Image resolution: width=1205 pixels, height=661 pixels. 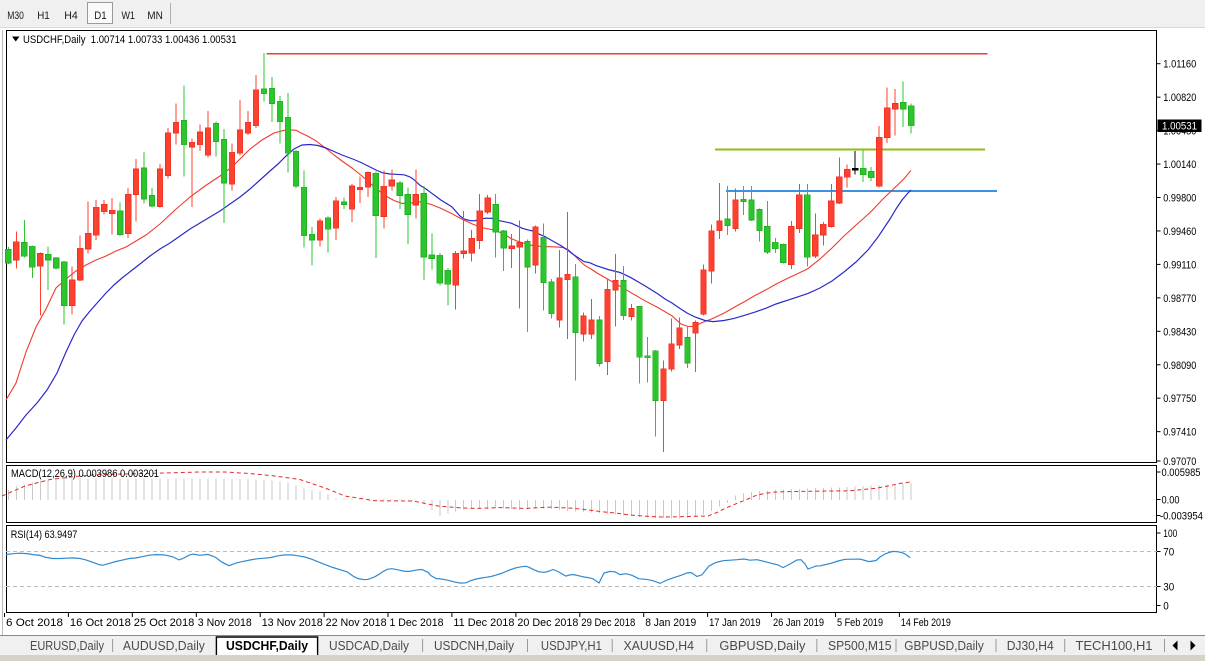 I want to click on svg-text: USDCHF,Daily, so click(x=267, y=645).